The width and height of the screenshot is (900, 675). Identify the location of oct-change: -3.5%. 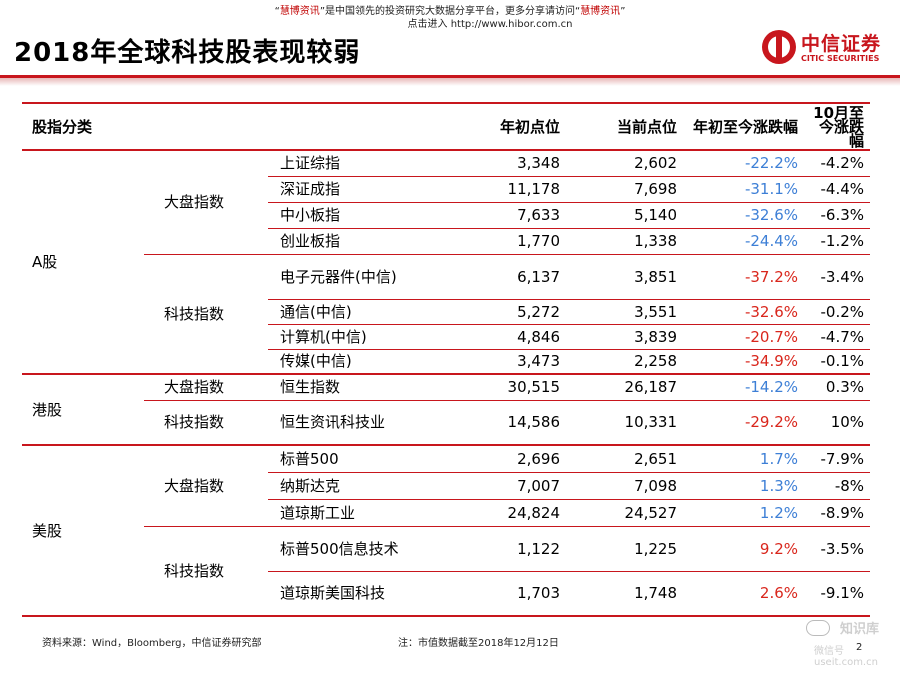
(837, 549).